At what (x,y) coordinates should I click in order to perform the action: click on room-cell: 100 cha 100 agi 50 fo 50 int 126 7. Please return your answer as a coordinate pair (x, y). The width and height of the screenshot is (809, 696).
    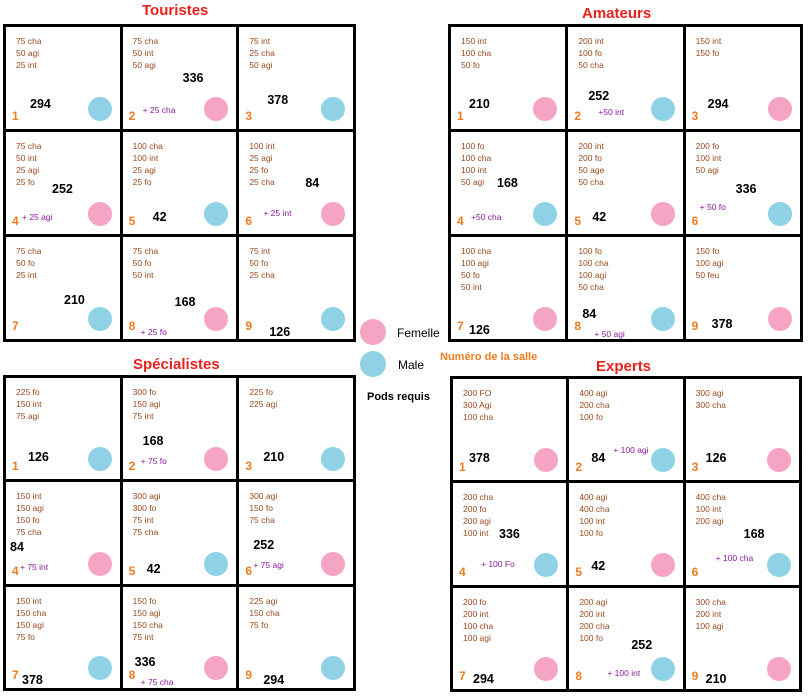
    Looking at the image, I should click on (508, 288).